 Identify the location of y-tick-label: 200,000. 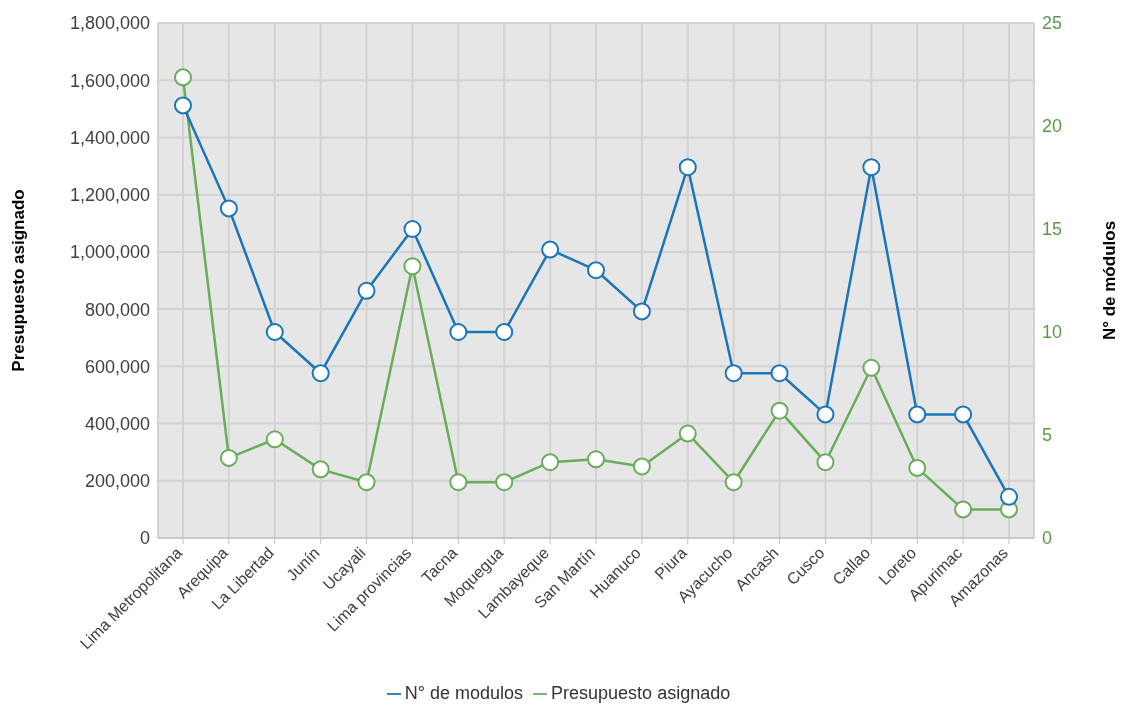
(117, 481).